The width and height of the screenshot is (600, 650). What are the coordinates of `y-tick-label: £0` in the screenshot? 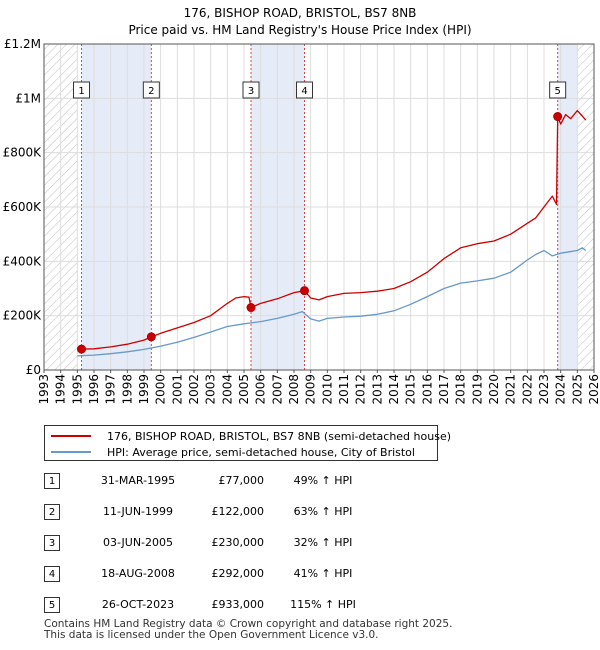 It's located at (33, 370).